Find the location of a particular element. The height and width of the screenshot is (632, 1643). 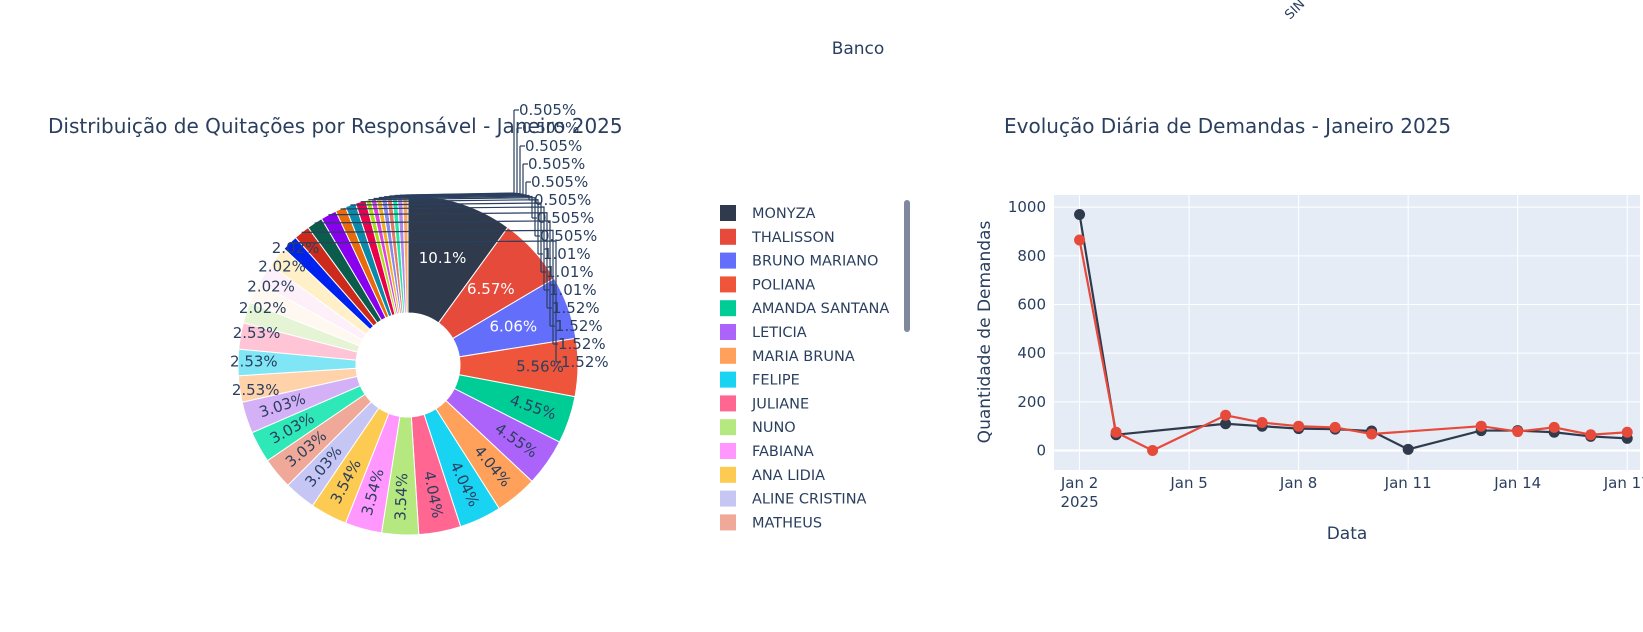

pie-label-35: 0.505% is located at coordinates (556, 164).